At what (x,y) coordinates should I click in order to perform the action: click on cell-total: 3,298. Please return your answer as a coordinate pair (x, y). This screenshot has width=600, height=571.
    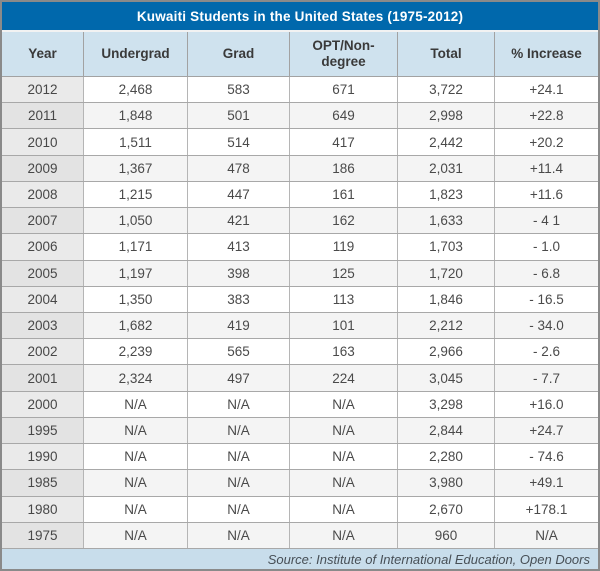
    Looking at the image, I should click on (446, 404).